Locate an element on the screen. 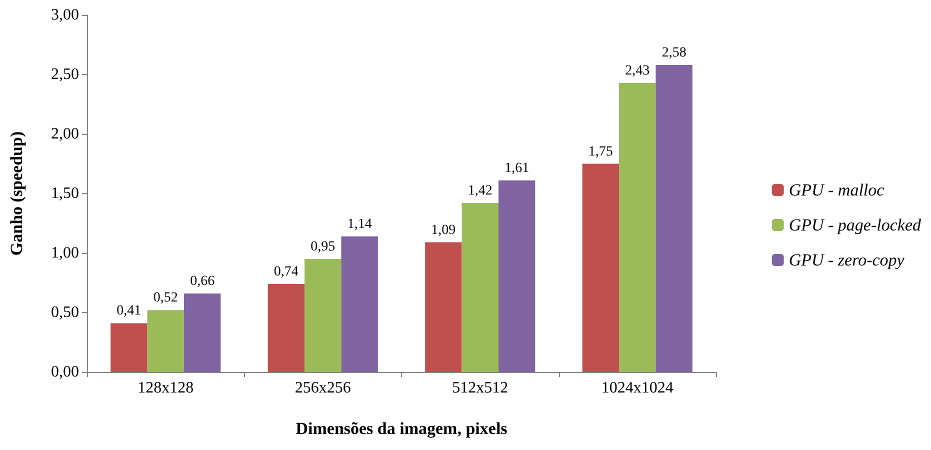 This screenshot has height=450, width=931. x-axis-title: Dimensões da imagem, pixels is located at coordinates (402, 428).